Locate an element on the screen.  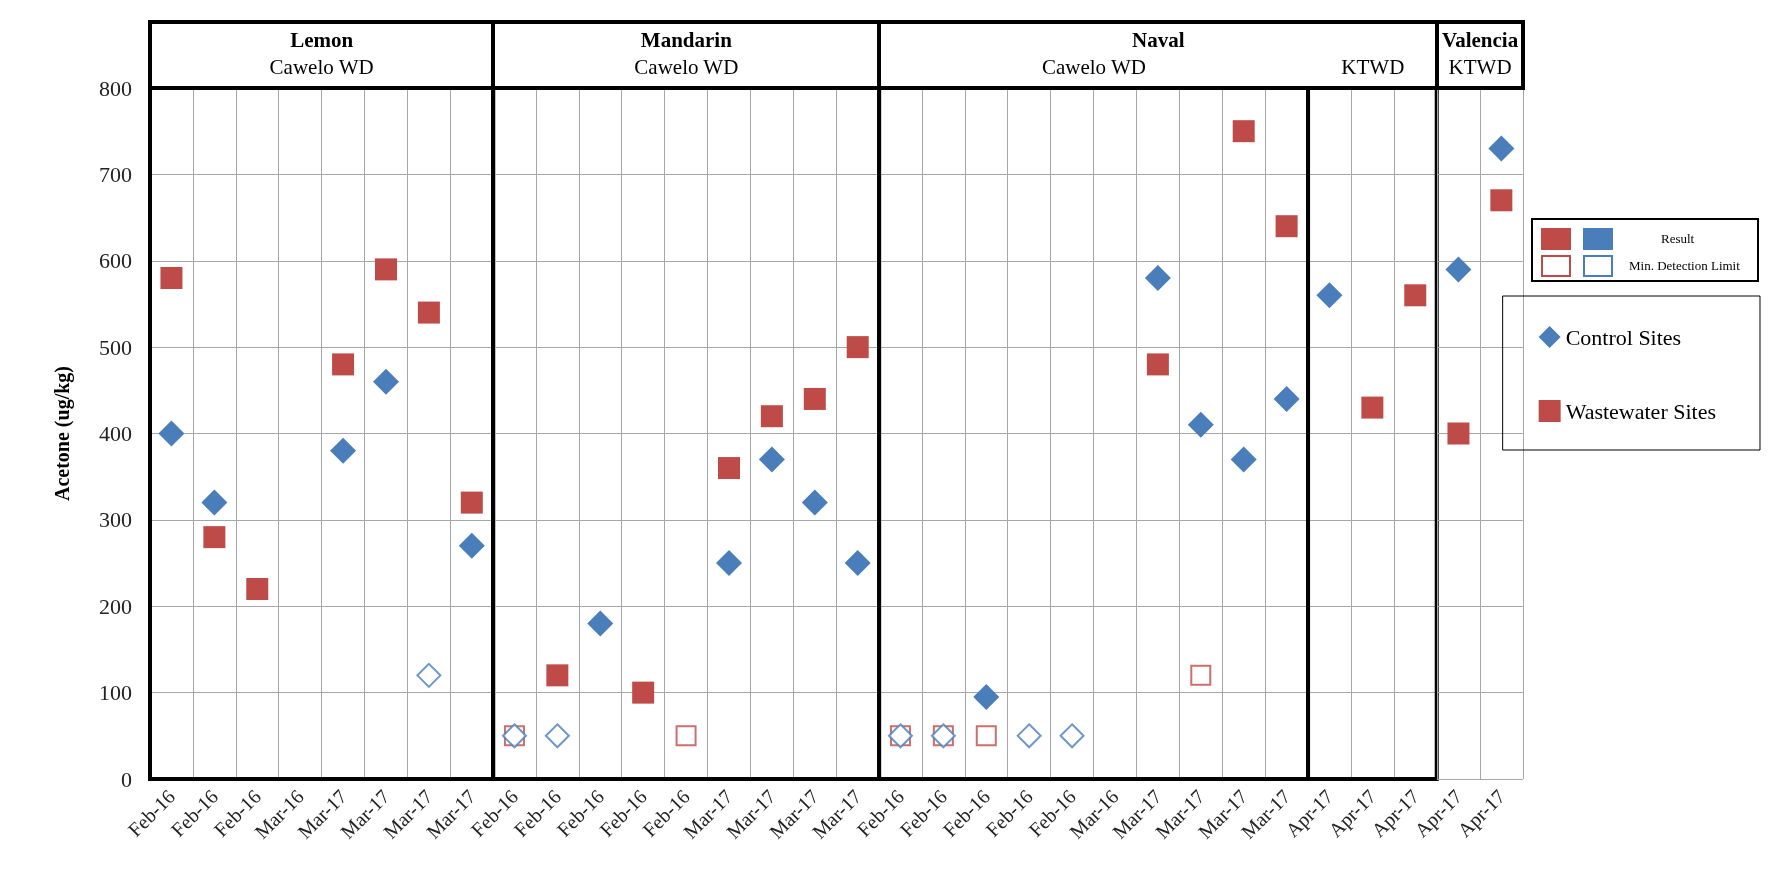
y-tick-label: 300 is located at coordinates (115, 520).